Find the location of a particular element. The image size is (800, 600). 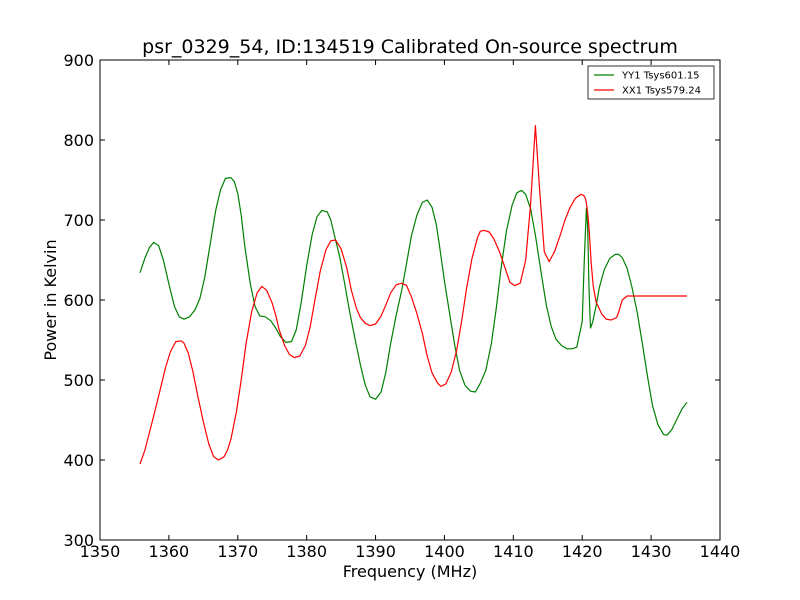

legend: YY1 Tsys601.15 XX1 Tsys579.24 is located at coordinates (651, 82).